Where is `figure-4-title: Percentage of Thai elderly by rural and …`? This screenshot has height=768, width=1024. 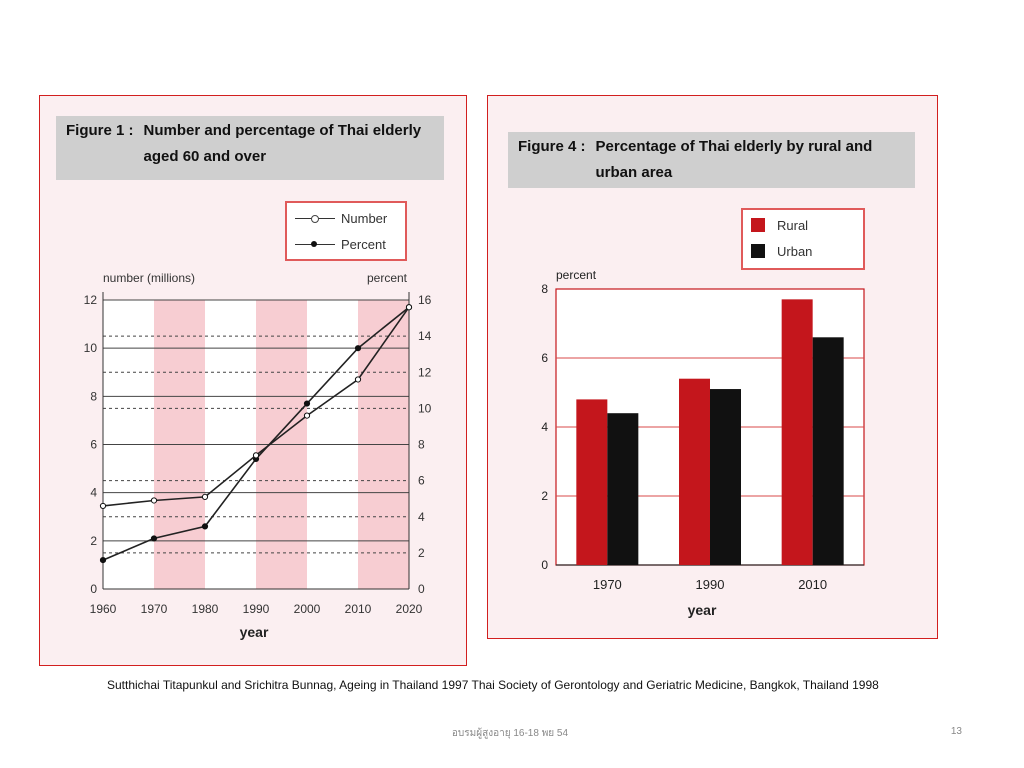
figure-4-title: Percentage of Thai elderly by rural and … is located at coordinates (734, 159).